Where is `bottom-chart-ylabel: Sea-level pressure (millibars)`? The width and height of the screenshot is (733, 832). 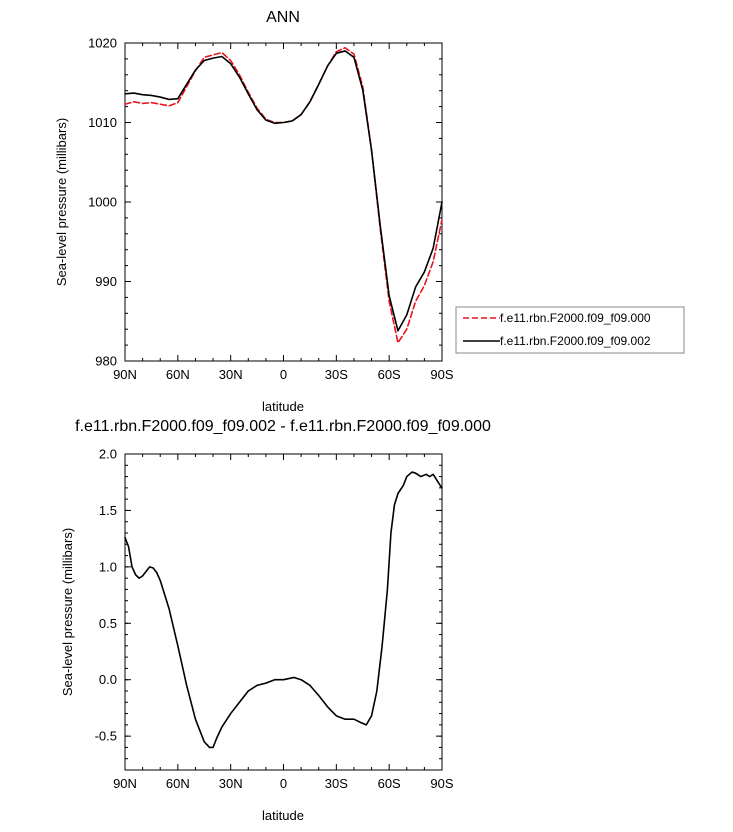
bottom-chart-ylabel: Sea-level pressure (millibars) is located at coordinates (67, 612).